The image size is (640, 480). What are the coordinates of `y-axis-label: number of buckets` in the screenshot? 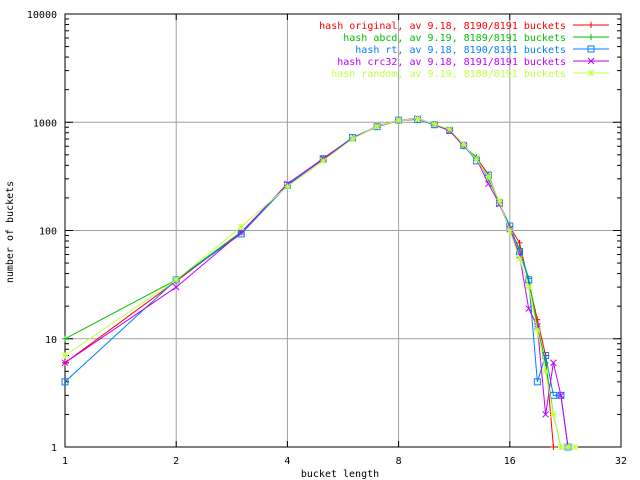 It's located at (10, 232).